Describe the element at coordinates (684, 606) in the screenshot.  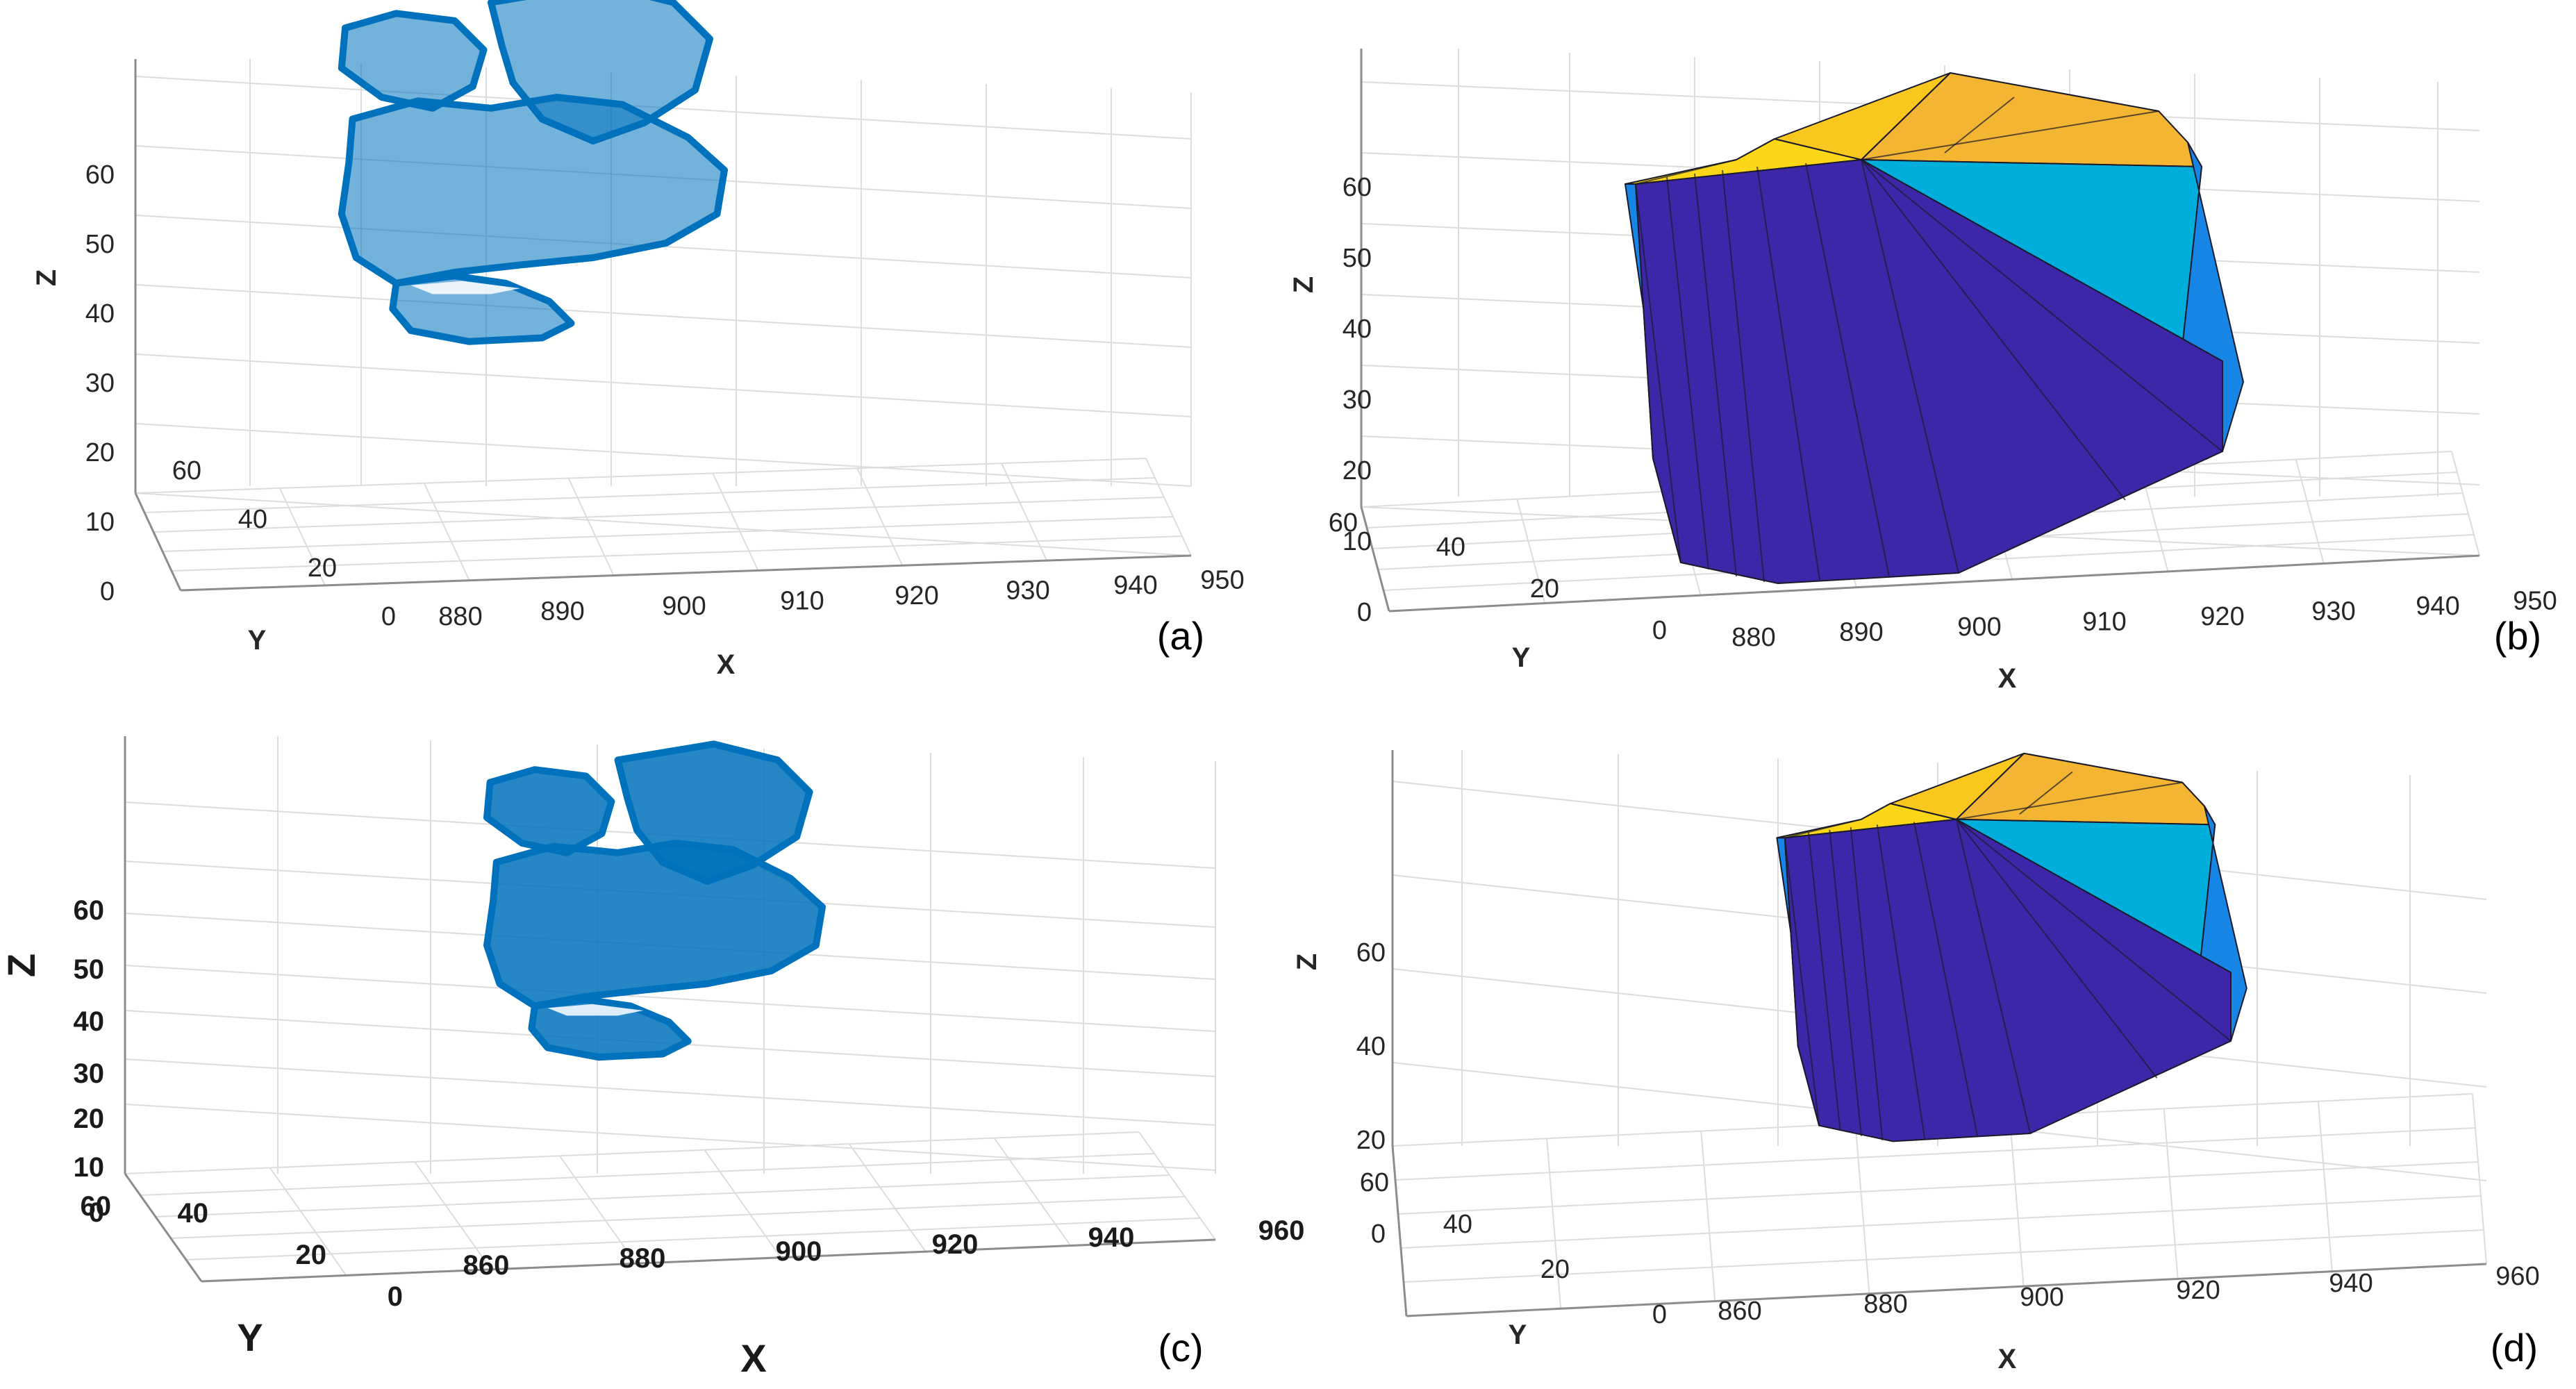
I see `x-tick-label: 900` at that location.